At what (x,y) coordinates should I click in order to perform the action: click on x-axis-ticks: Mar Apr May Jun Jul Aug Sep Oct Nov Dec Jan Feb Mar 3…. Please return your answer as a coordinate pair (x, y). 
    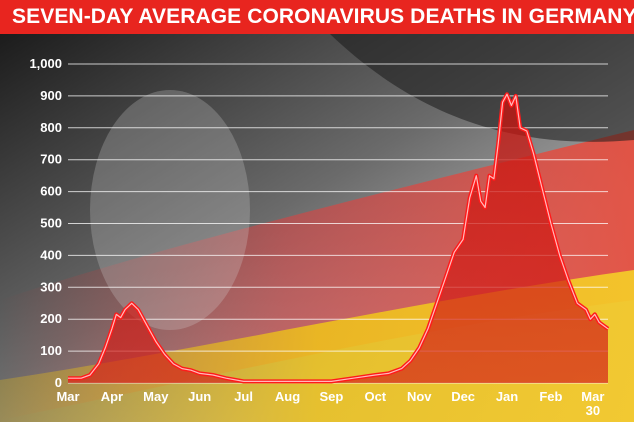
    Looking at the image, I should click on (330, 403).